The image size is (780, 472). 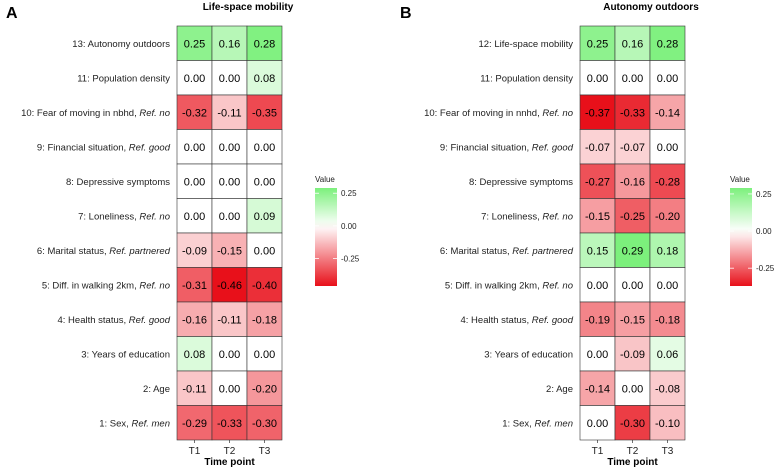 What do you see at coordinates (667, 44) in the screenshot?
I see `cell-value: 0.28` at bounding box center [667, 44].